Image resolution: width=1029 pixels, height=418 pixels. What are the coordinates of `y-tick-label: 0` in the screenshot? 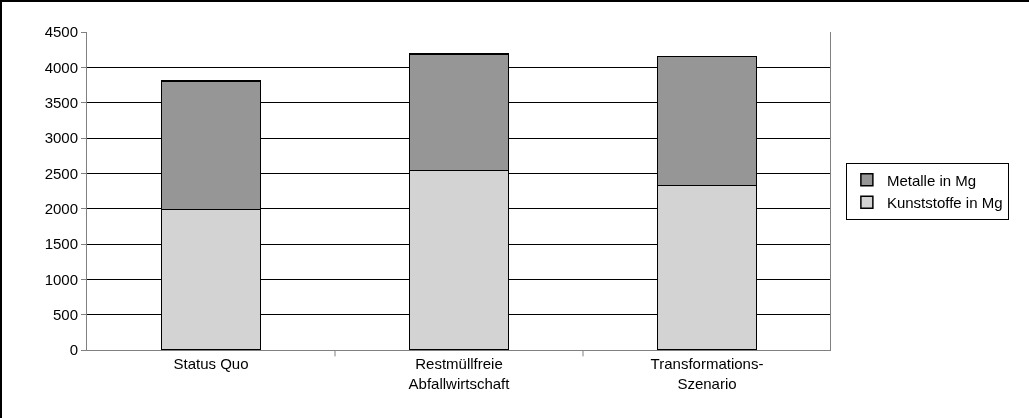 It's located at (73, 350).